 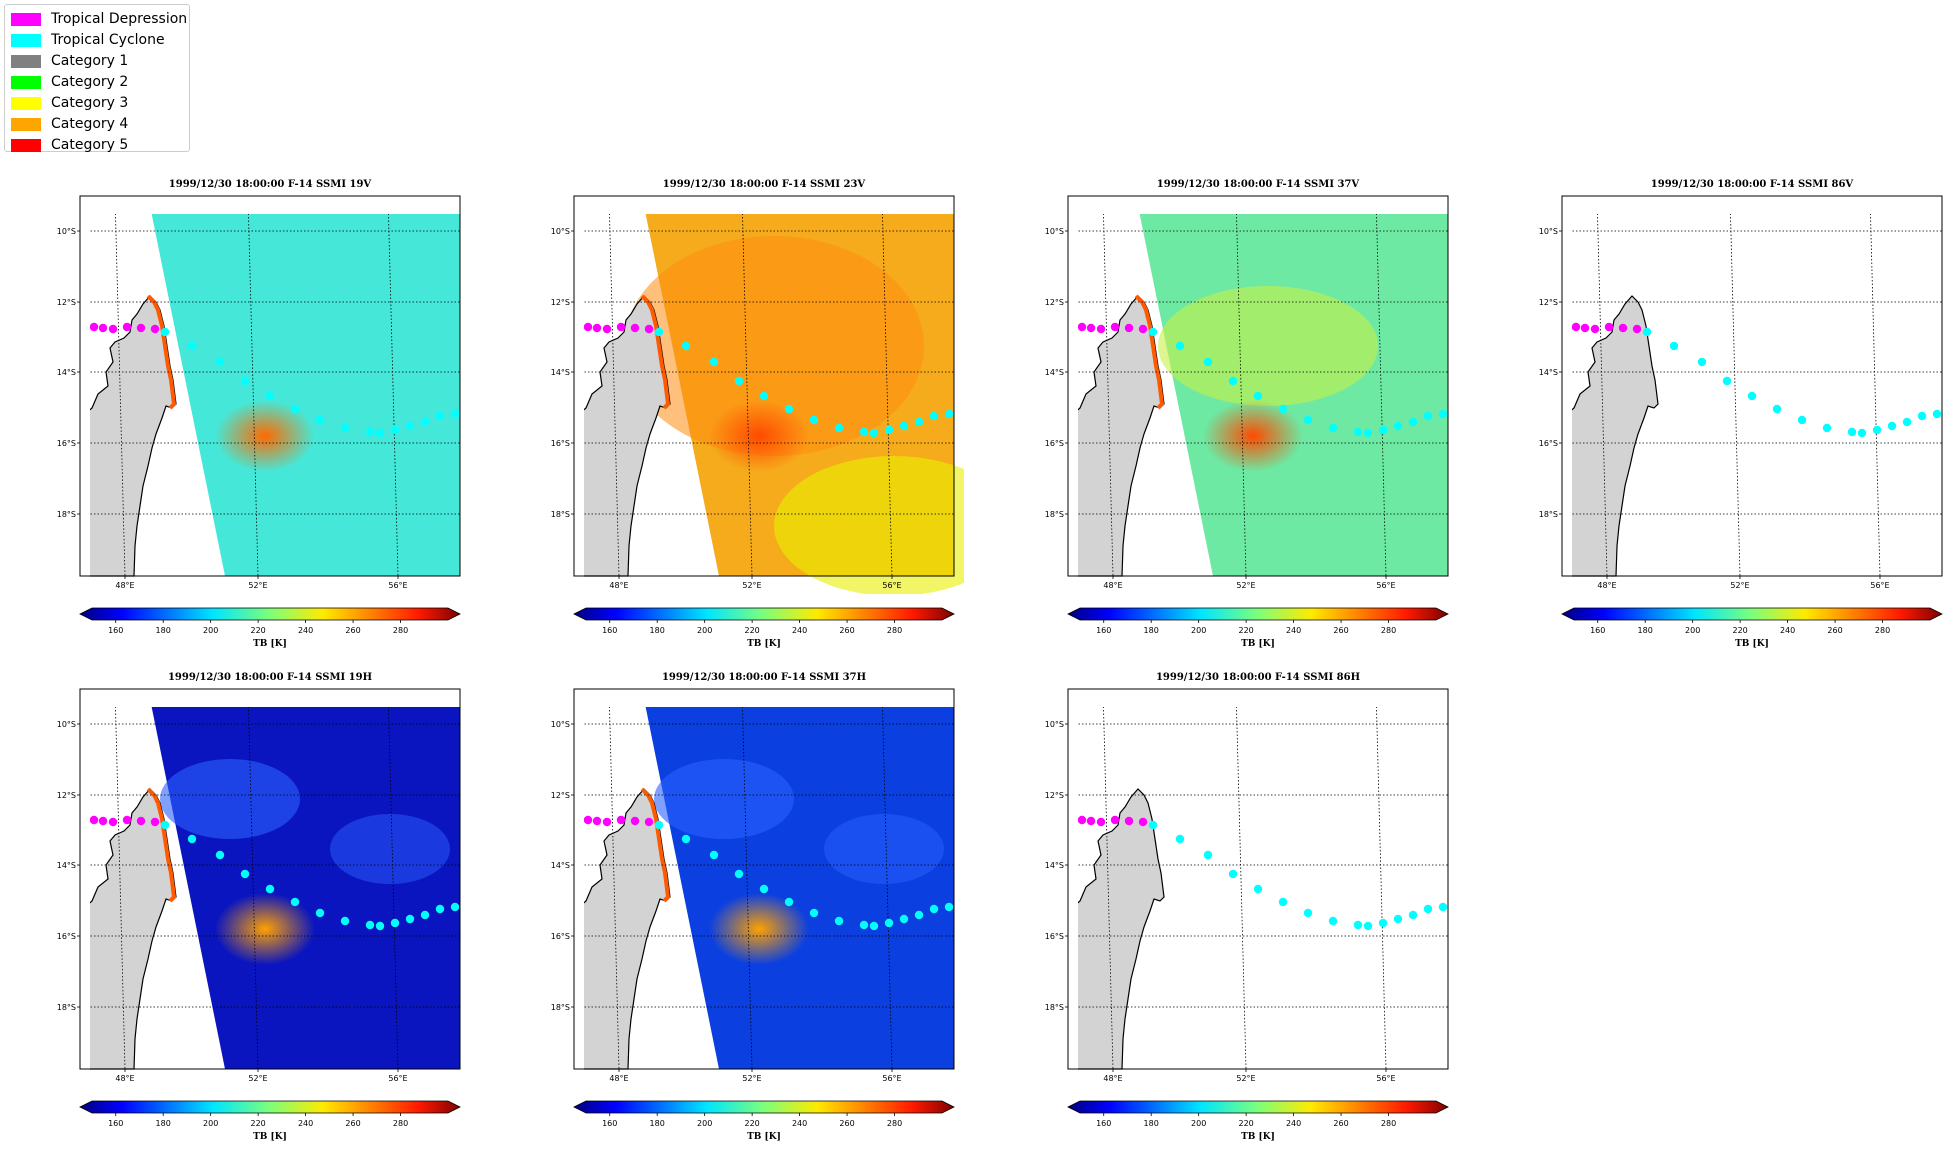 What do you see at coordinates (265, 436) in the screenshot?
I see `tb-hotspot` at bounding box center [265, 436].